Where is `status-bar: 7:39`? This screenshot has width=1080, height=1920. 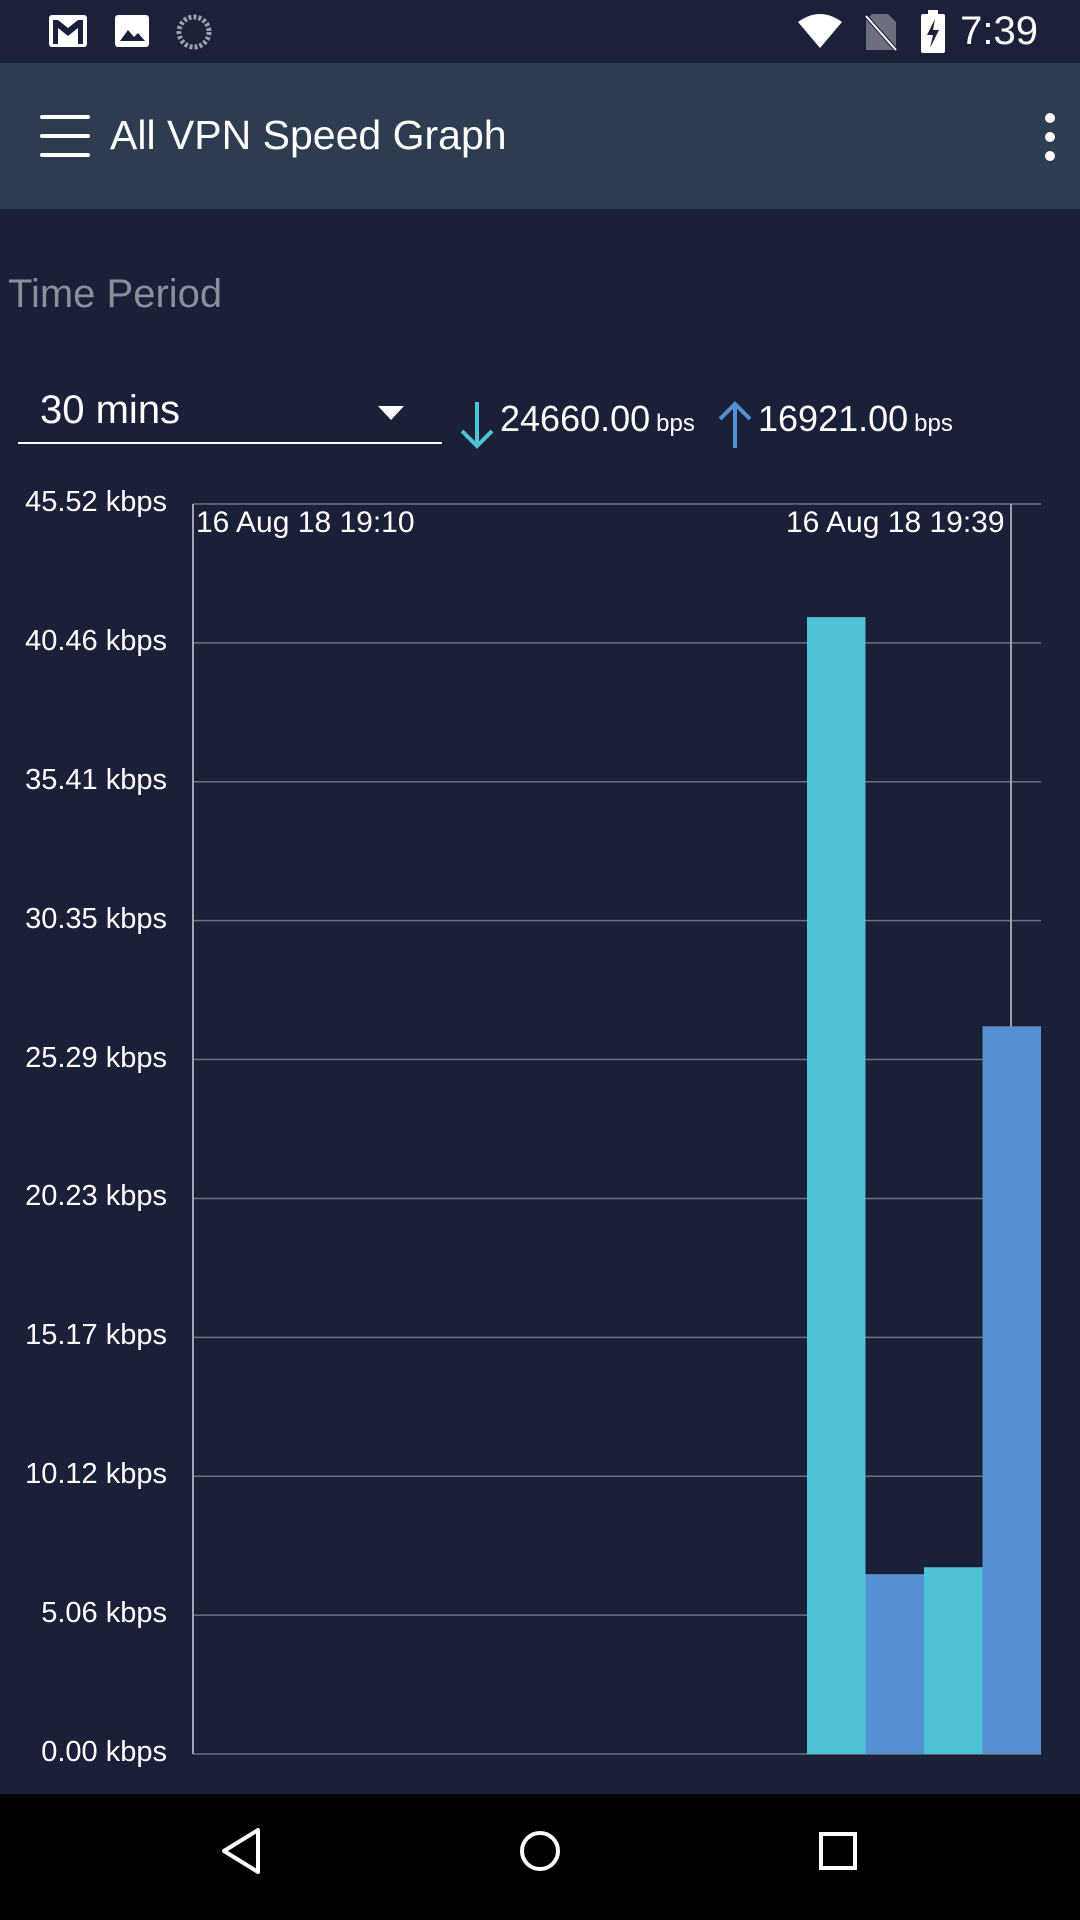
status-bar: 7:39 is located at coordinates (540, 31).